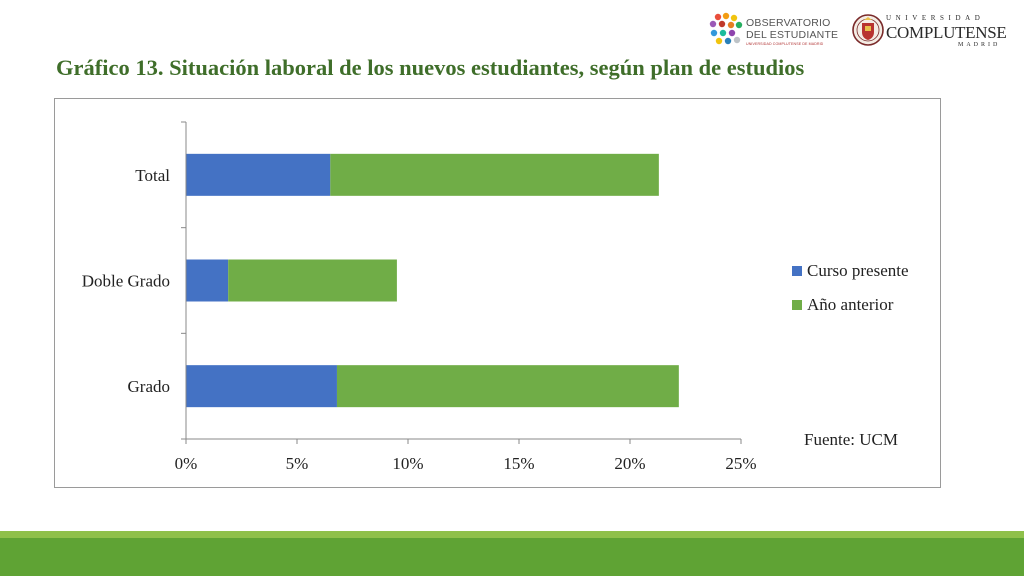  Describe the element at coordinates (792, 35) in the screenshot. I see `observatorio-logo-line2: DEL ESTUDIANTE` at that location.